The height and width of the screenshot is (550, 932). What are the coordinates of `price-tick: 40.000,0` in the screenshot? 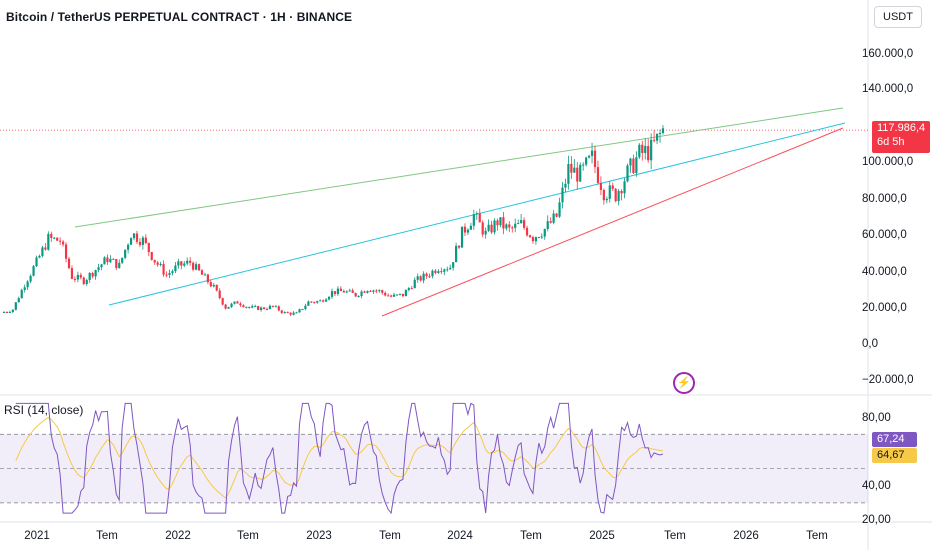 It's located at (884, 272).